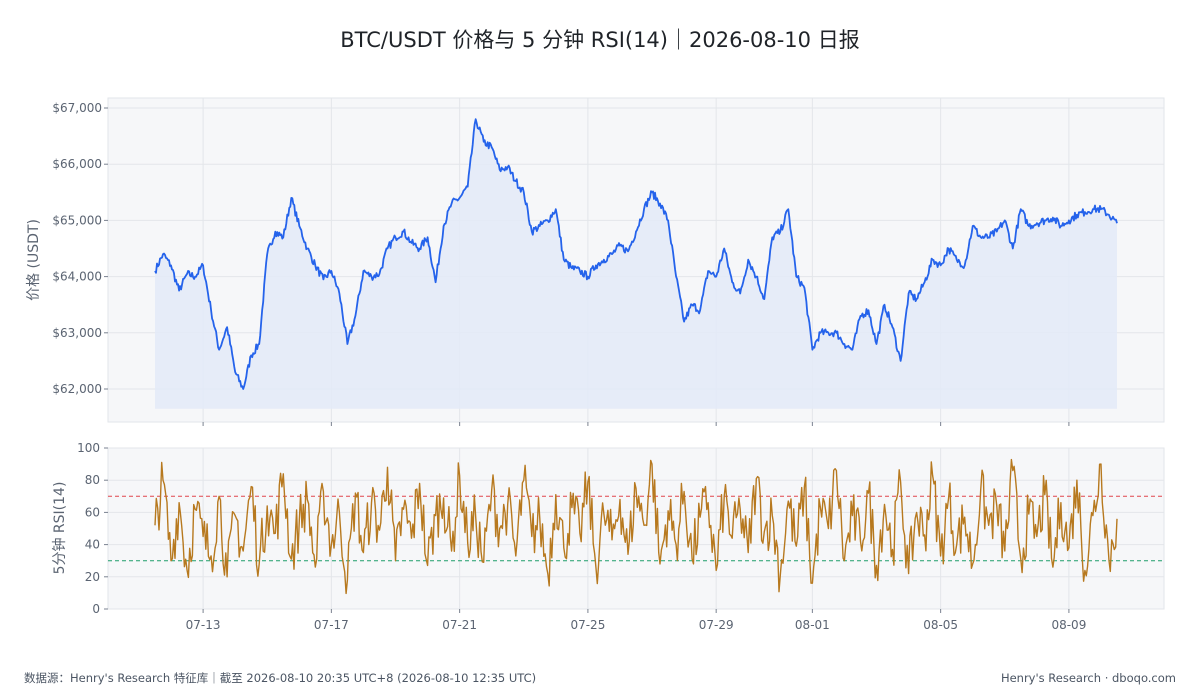  I want to click on price-y-tick-label: $66,000, so click(77, 164).